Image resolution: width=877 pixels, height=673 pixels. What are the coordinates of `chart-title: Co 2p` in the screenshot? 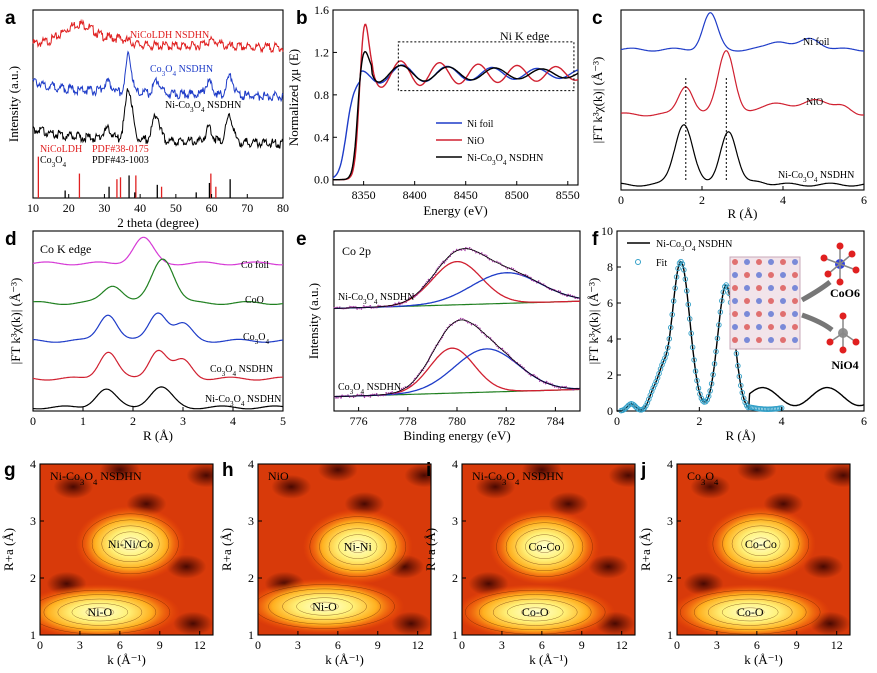 It's located at (356, 251).